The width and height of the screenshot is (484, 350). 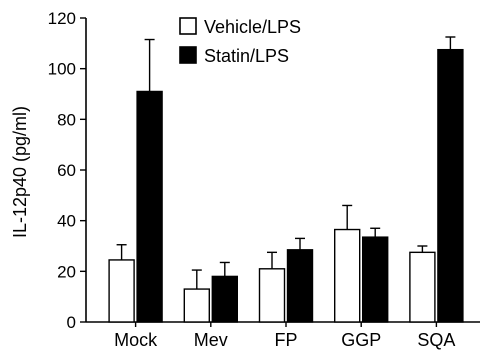 What do you see at coordinates (375, 279) in the screenshot?
I see `bar-ggp-statin-lps` at bounding box center [375, 279].